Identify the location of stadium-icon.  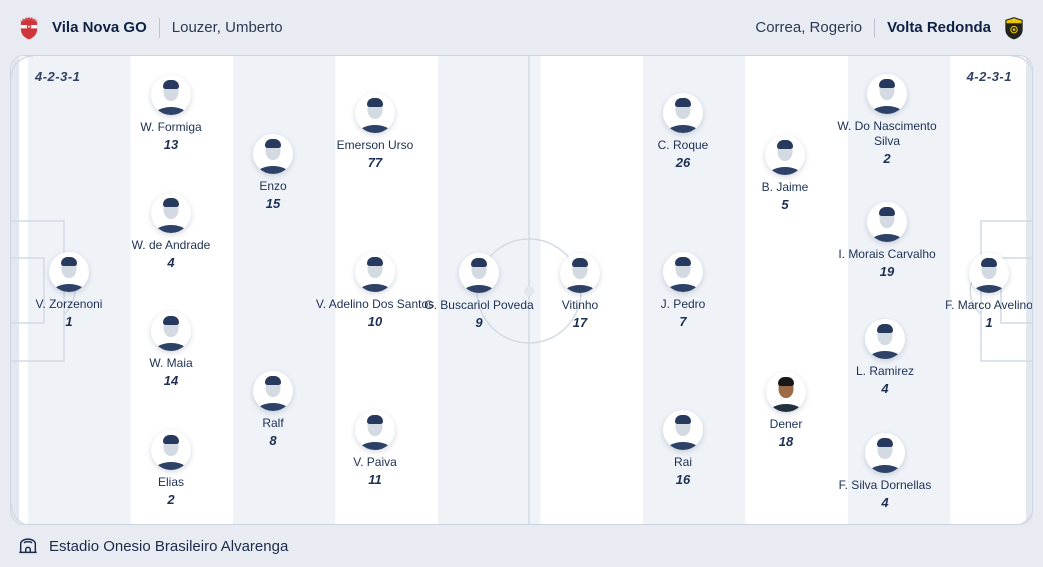
(28, 546).